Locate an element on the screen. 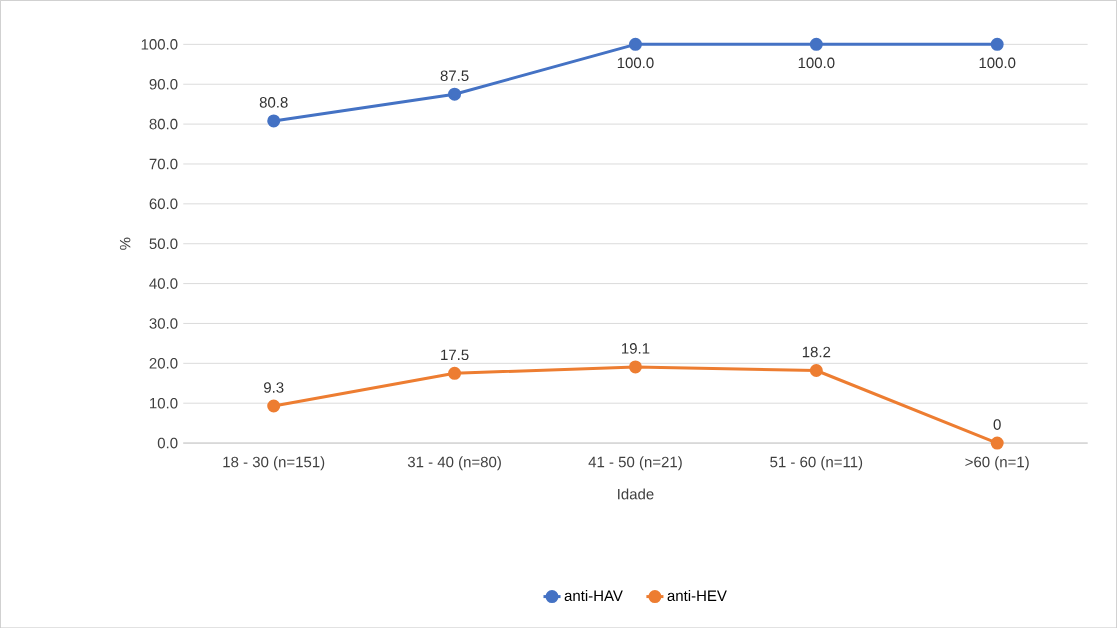  x-tick-label: 41 - 50 (n=21) is located at coordinates (635, 463).